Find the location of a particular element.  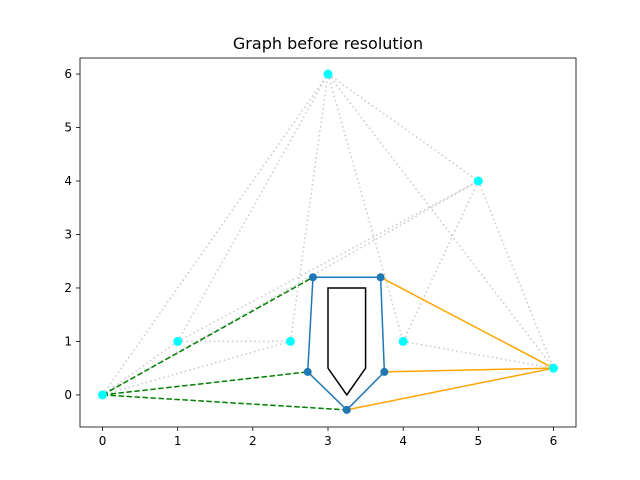

x-tick-label-0: 0 is located at coordinates (103, 441).